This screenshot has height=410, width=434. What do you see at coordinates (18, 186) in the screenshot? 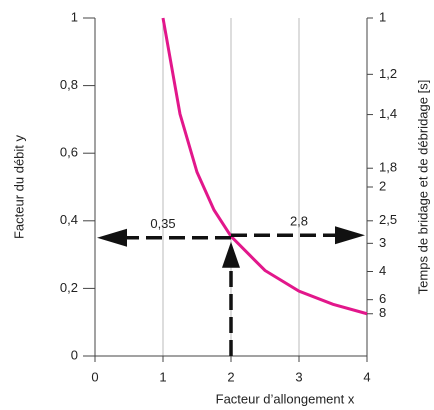
I see `y-axis-label: Facteur du débit y` at bounding box center [18, 186].